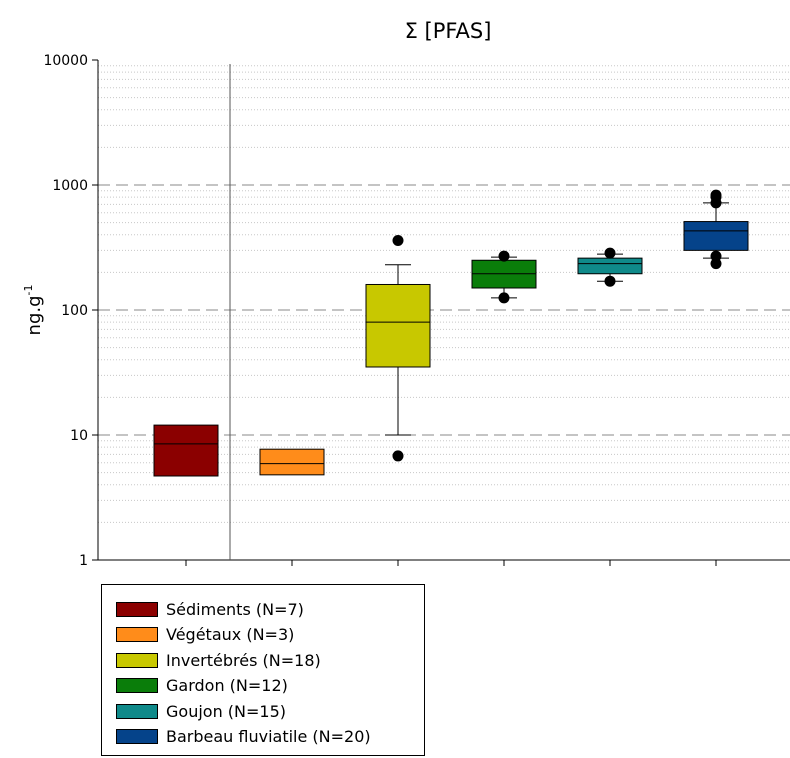 Image resolution: width=790 pixels, height=758 pixels. I want to click on y-tick-label: 1000, so click(70, 186).